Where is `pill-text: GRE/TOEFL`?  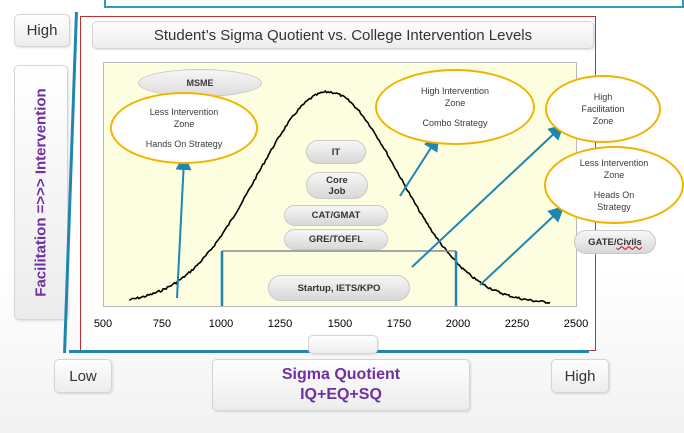
pill-text: GRE/TOEFL is located at coordinates (336, 239).